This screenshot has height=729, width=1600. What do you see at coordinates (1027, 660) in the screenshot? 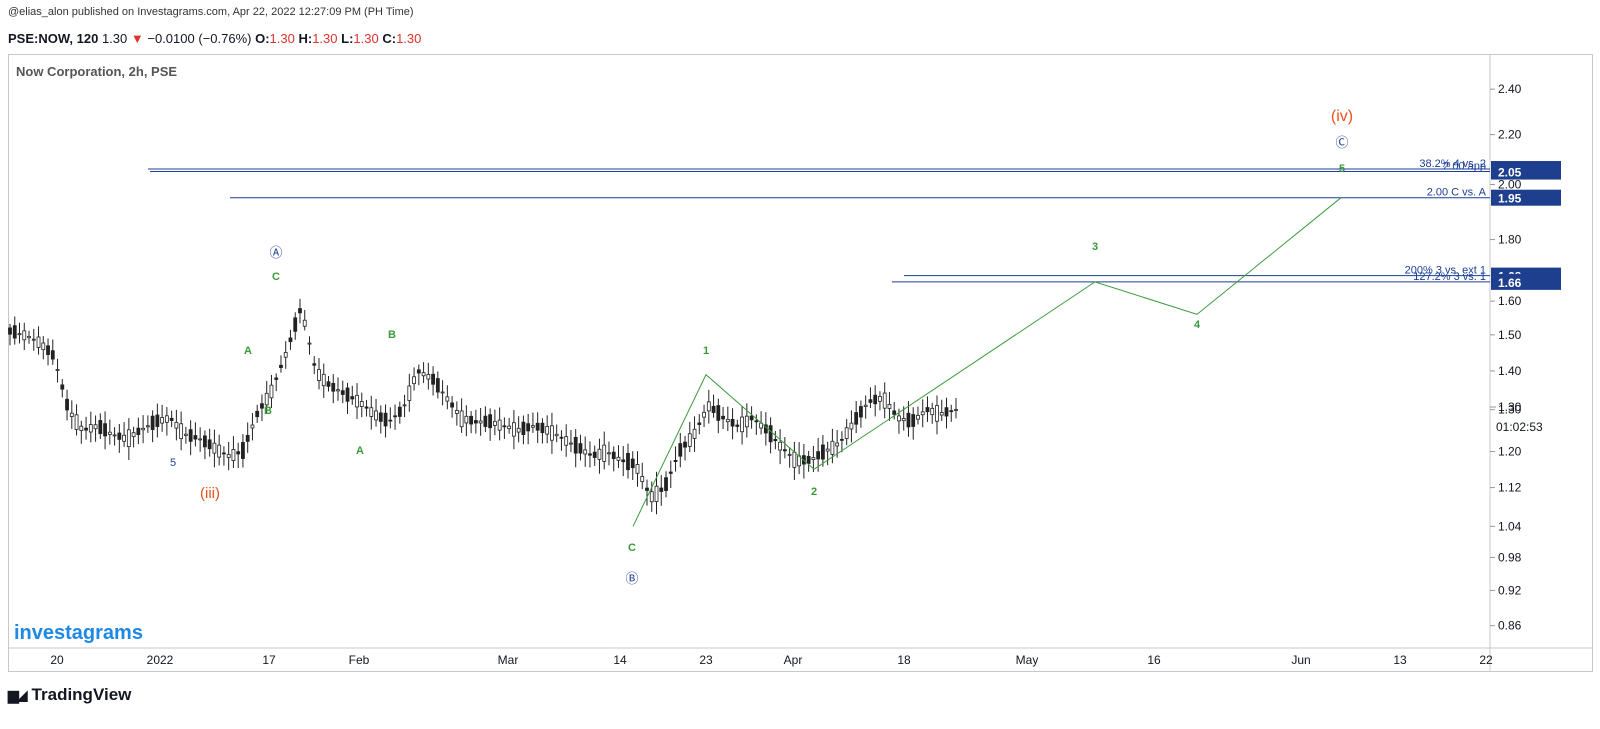
I see `time-tick-label: May` at bounding box center [1027, 660].